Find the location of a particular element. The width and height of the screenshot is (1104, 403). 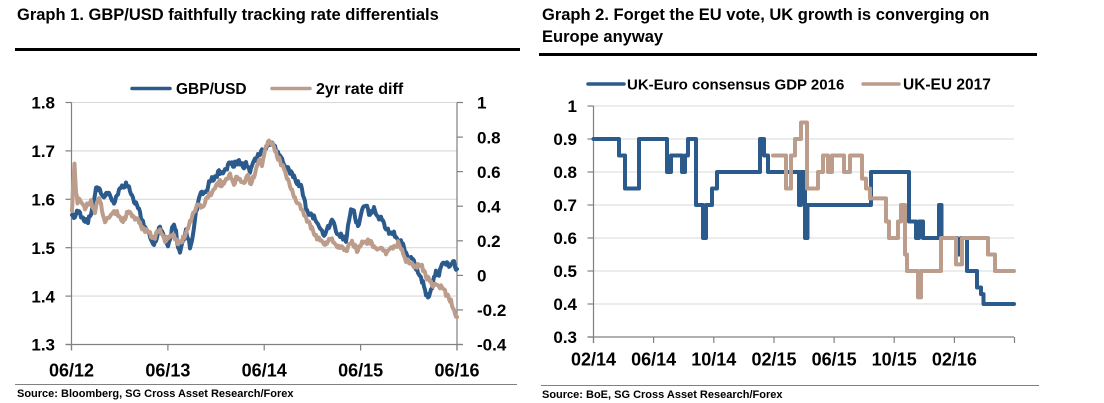

svg-text: 0.3 is located at coordinates (565, 337).